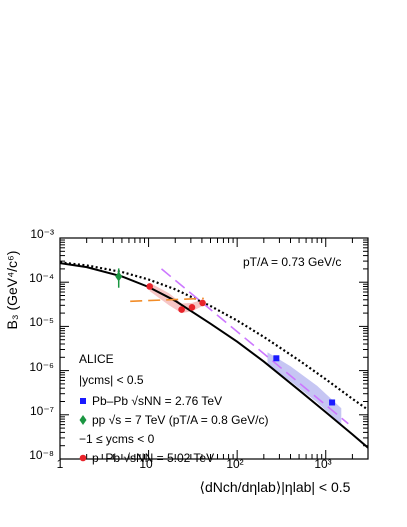  Describe the element at coordinates (146, 464) in the screenshot. I see `x-tick-label: 10` at that location.